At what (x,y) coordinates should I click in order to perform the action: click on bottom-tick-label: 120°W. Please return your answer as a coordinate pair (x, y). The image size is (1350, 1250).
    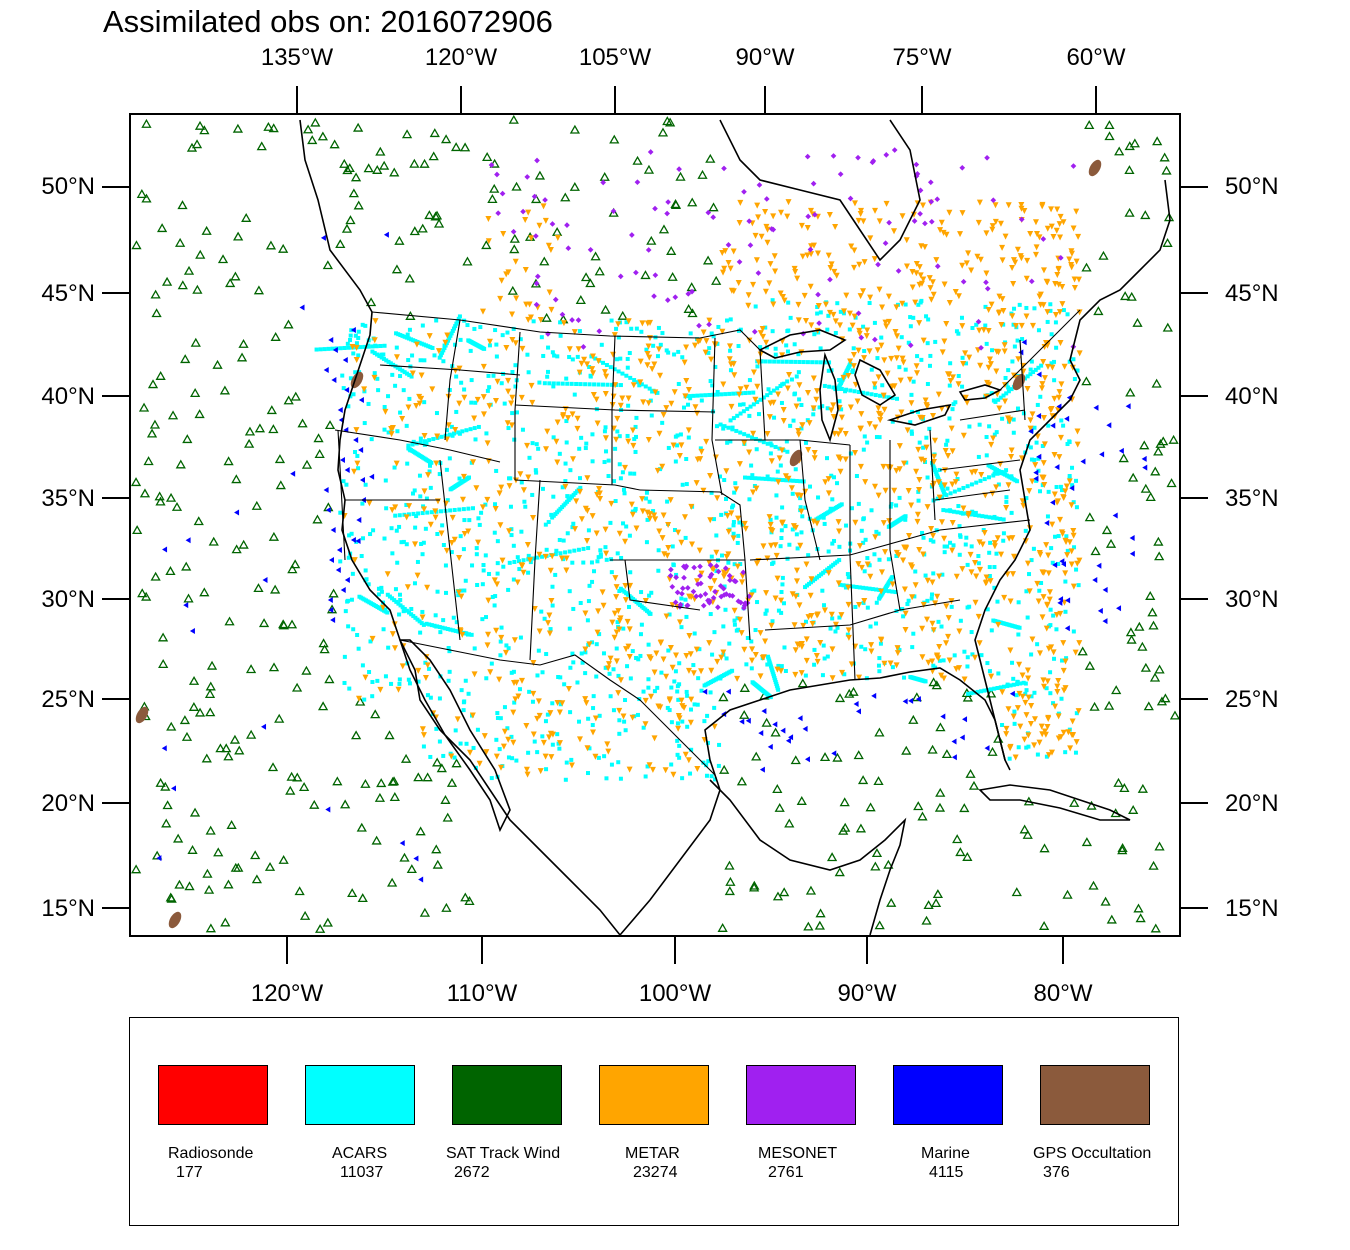
    Looking at the image, I should click on (287, 993).